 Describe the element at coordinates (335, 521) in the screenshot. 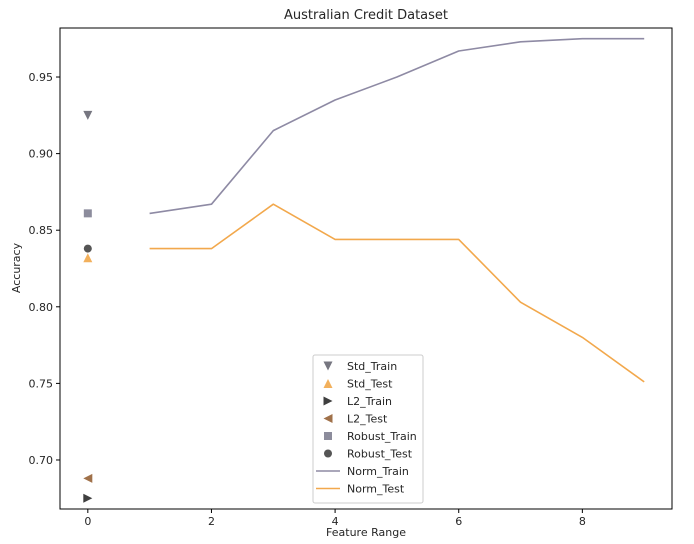

I see `x-tick-label: 4` at that location.